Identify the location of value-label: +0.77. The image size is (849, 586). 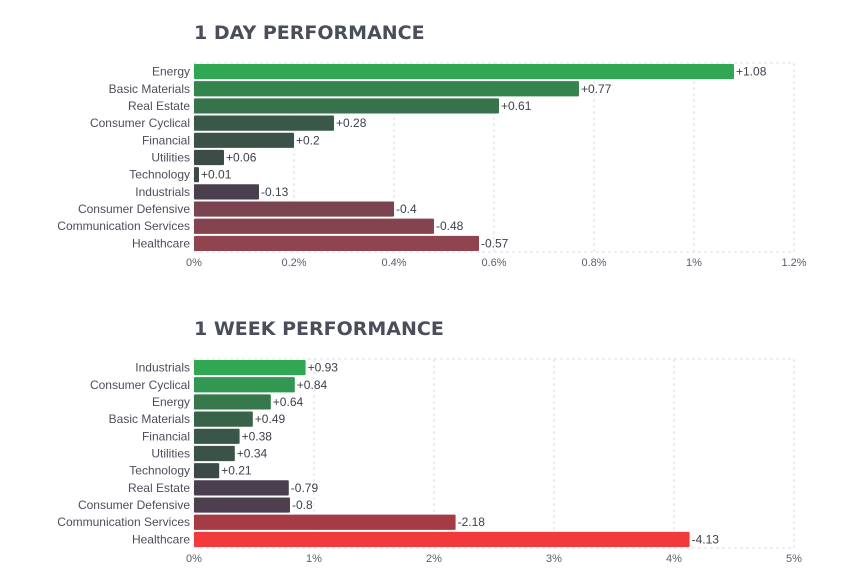
(596, 89).